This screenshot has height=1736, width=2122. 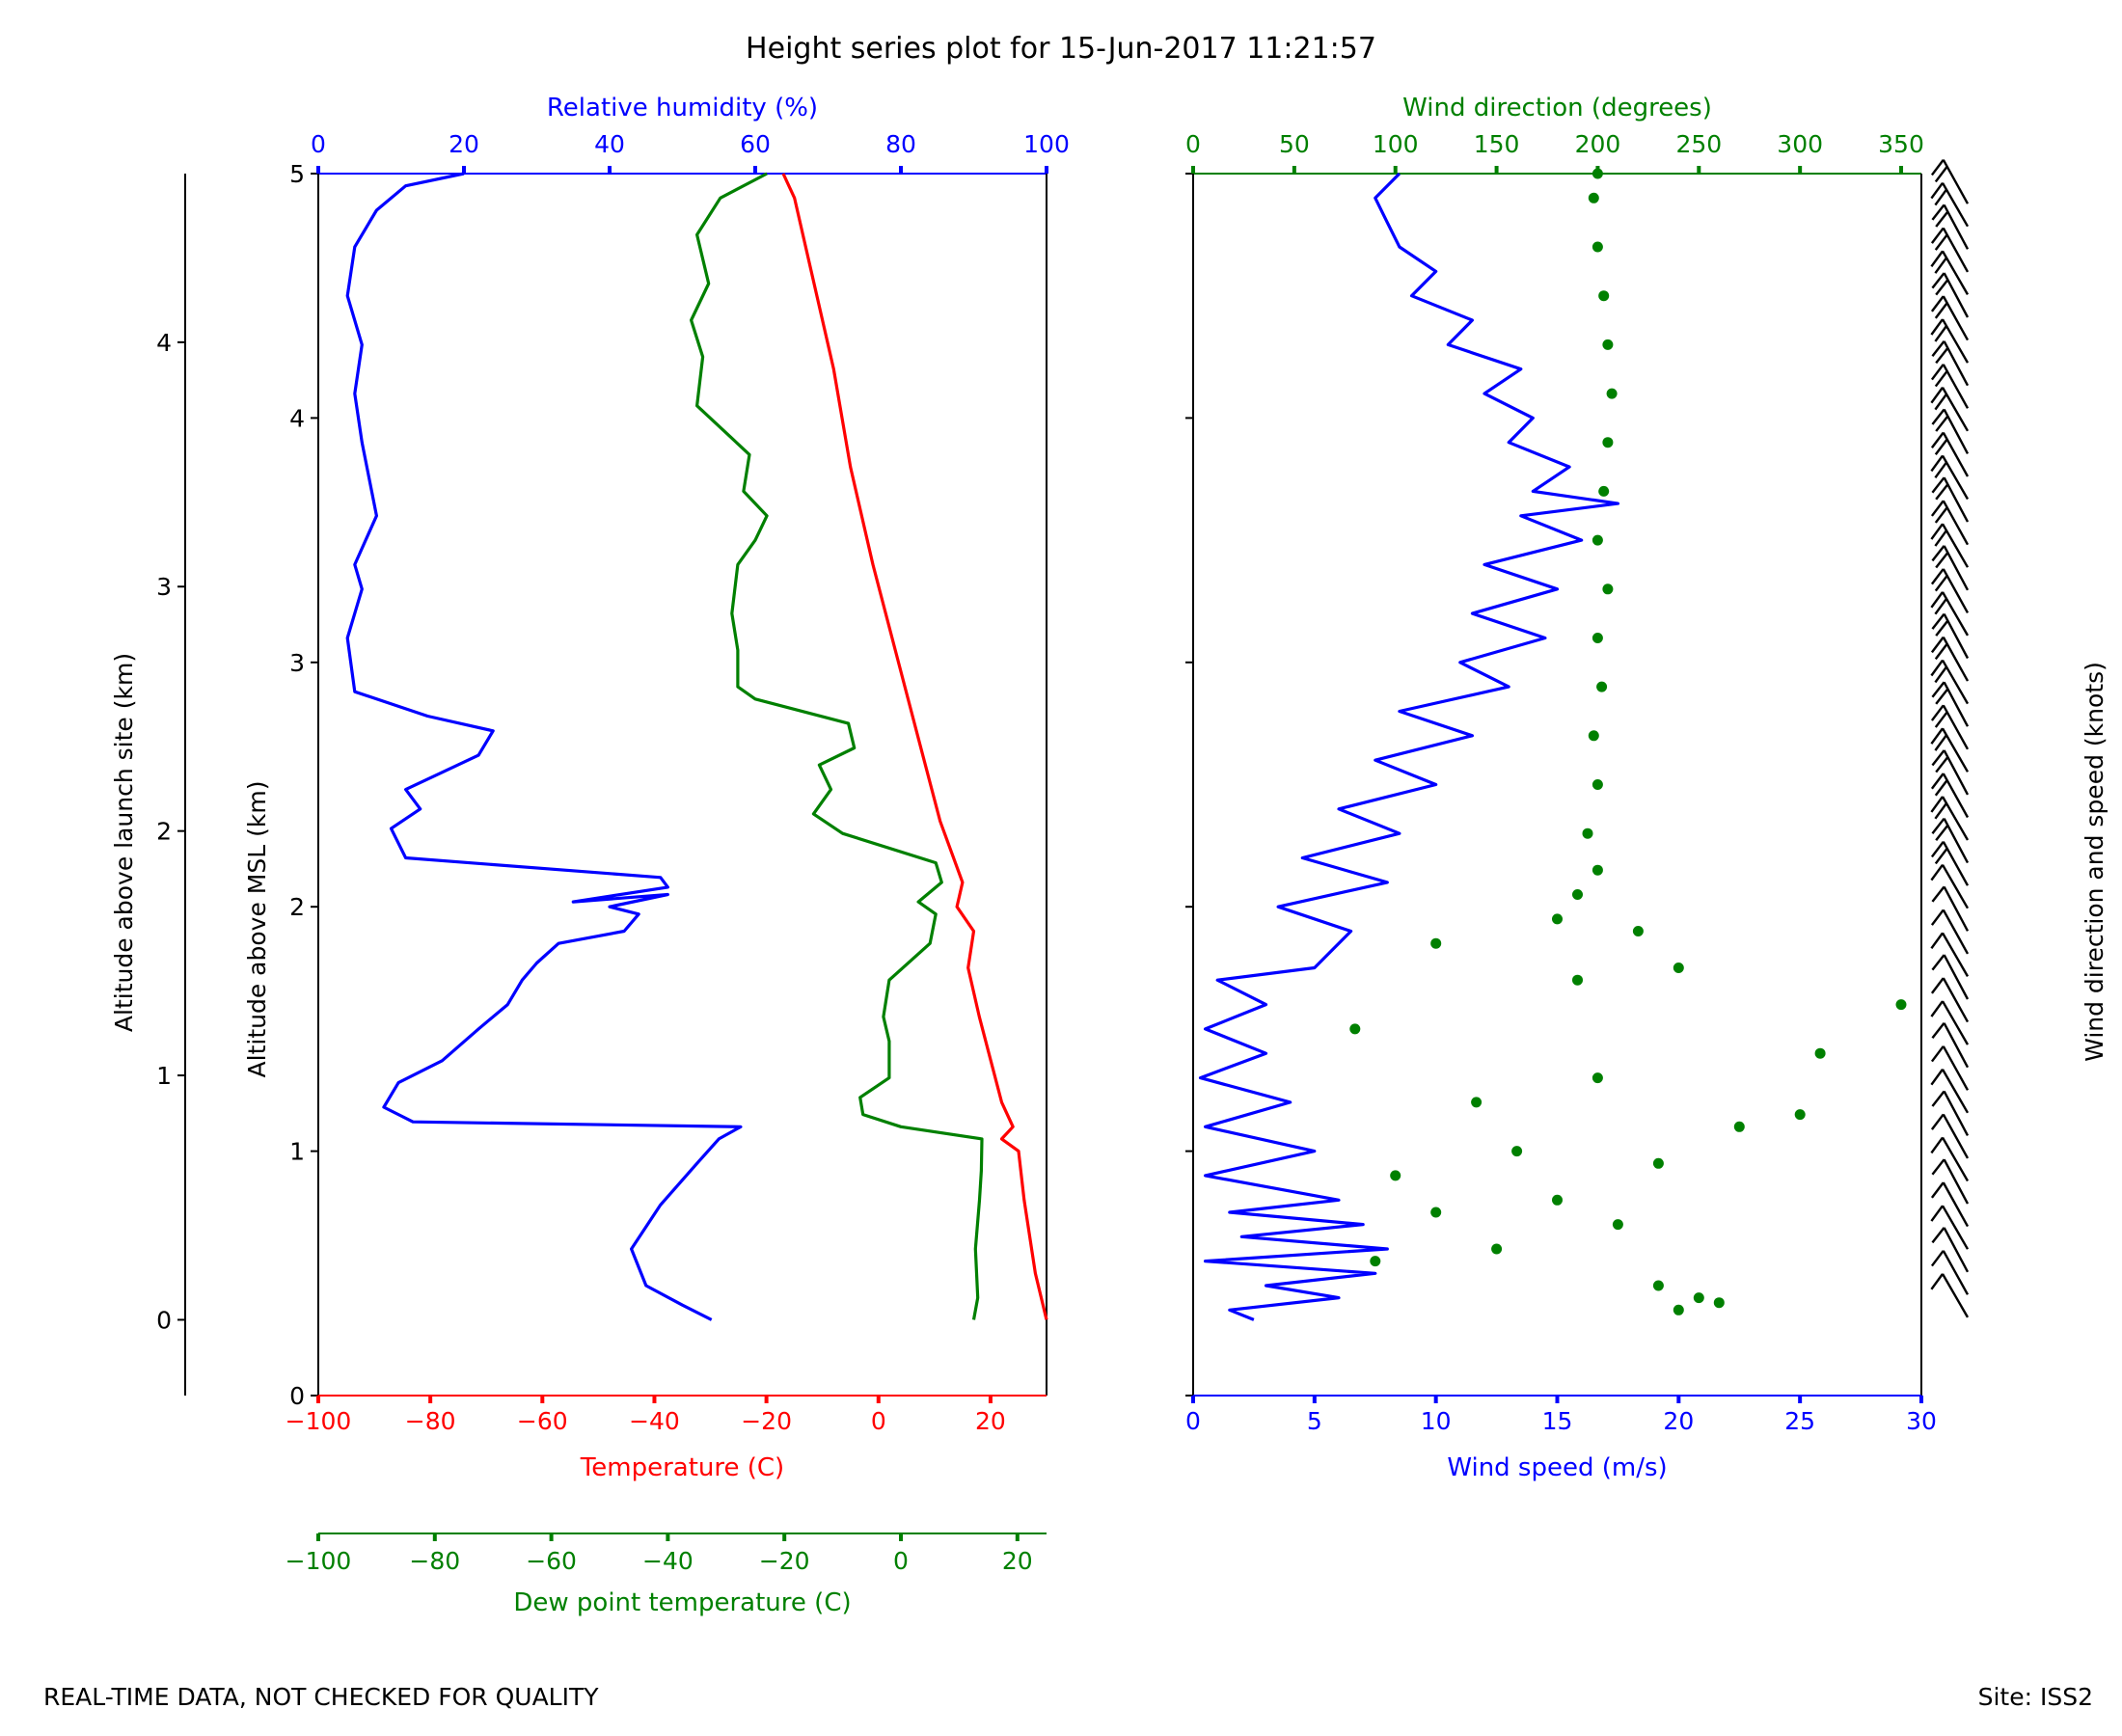 I want to click on wind-speed-tick-label: 25, so click(x=1800, y=1421).